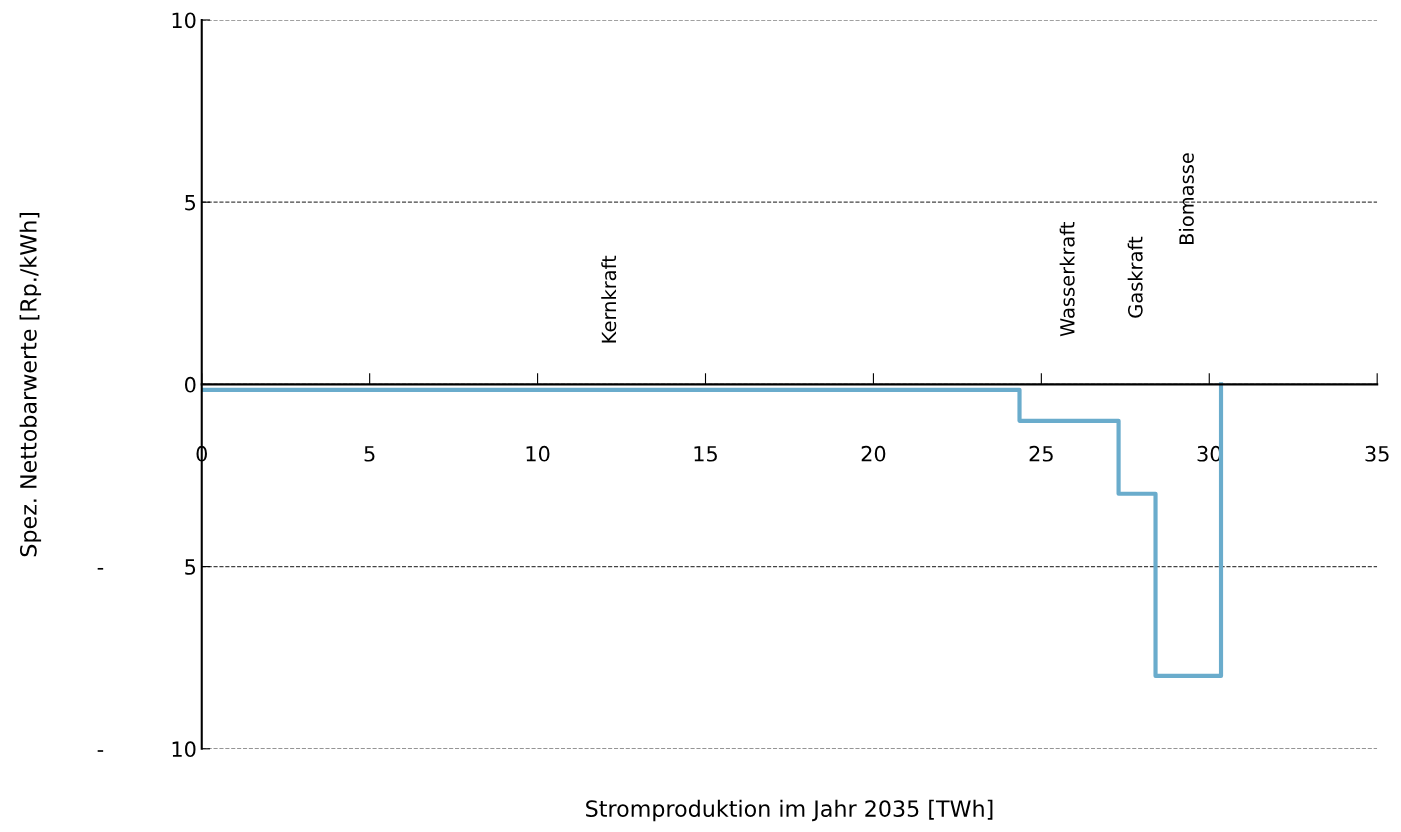 The height and width of the screenshot is (832, 1401). Describe the element at coordinates (1067, 279) in the screenshot. I see `annotation: Wasserkraft` at that location.